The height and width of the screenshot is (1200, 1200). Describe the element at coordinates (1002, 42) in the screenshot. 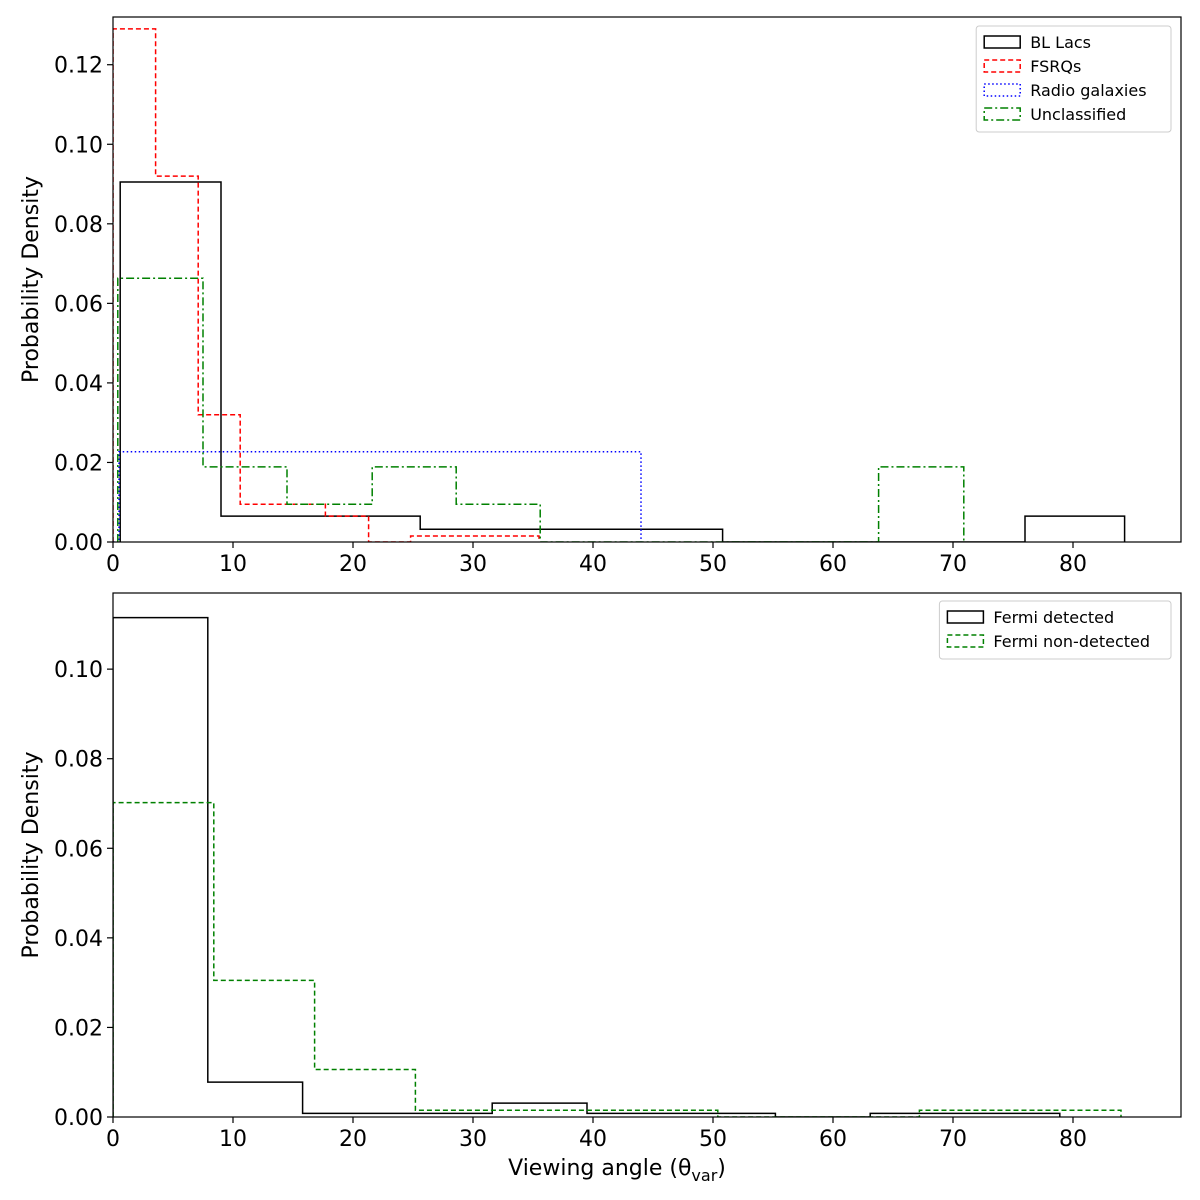

I see `legend-swatch-bl-lacs` at that location.